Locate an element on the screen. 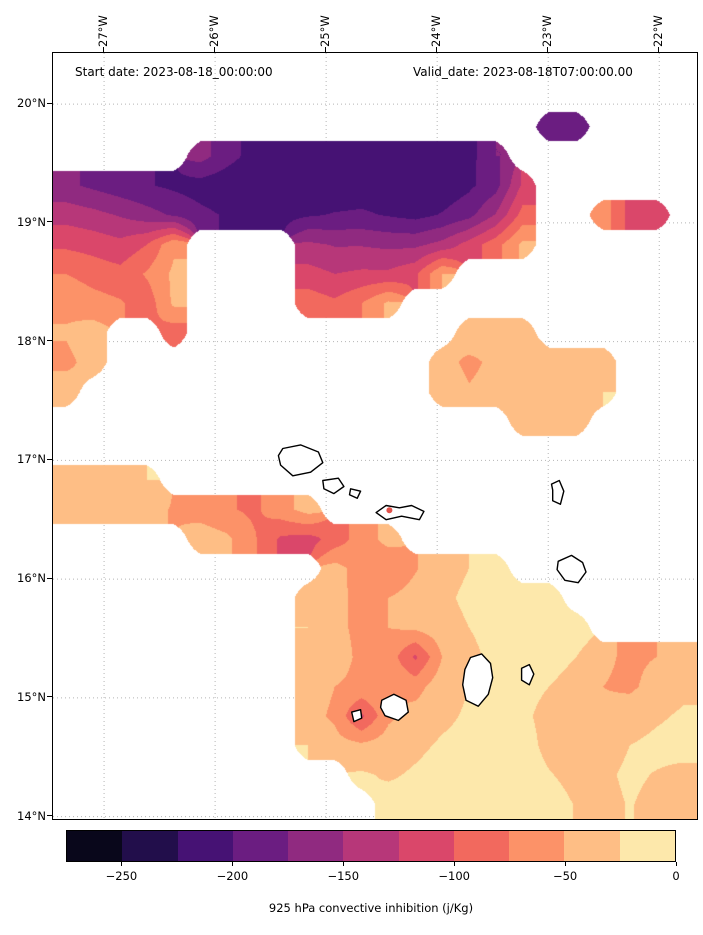  y-tick-label: 18°N is located at coordinates (31, 340).